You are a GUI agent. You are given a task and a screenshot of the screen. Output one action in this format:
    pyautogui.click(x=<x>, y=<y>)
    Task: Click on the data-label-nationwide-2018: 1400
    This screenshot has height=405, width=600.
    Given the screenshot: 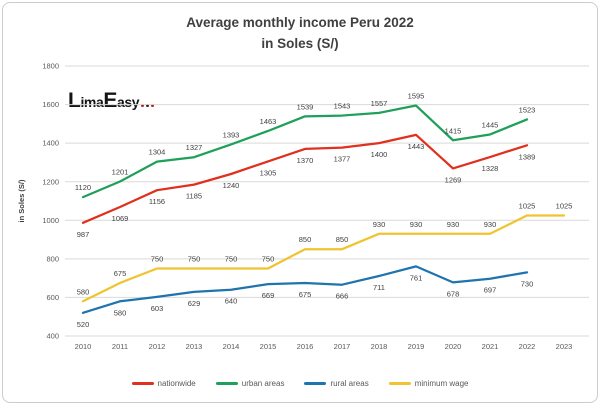 What is the action you would take?
    pyautogui.click(x=379, y=154)
    